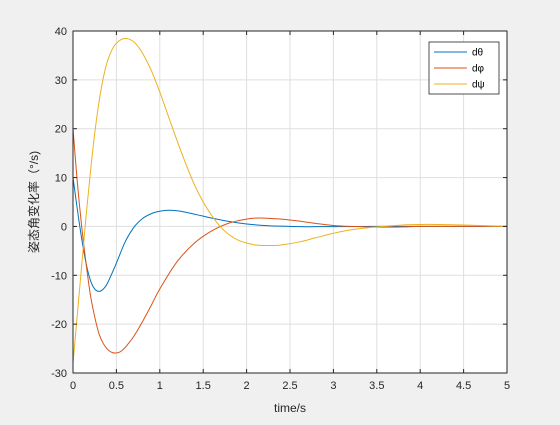 The image size is (560, 425). I want to click on legend-label-1: dθ, so click(478, 53).